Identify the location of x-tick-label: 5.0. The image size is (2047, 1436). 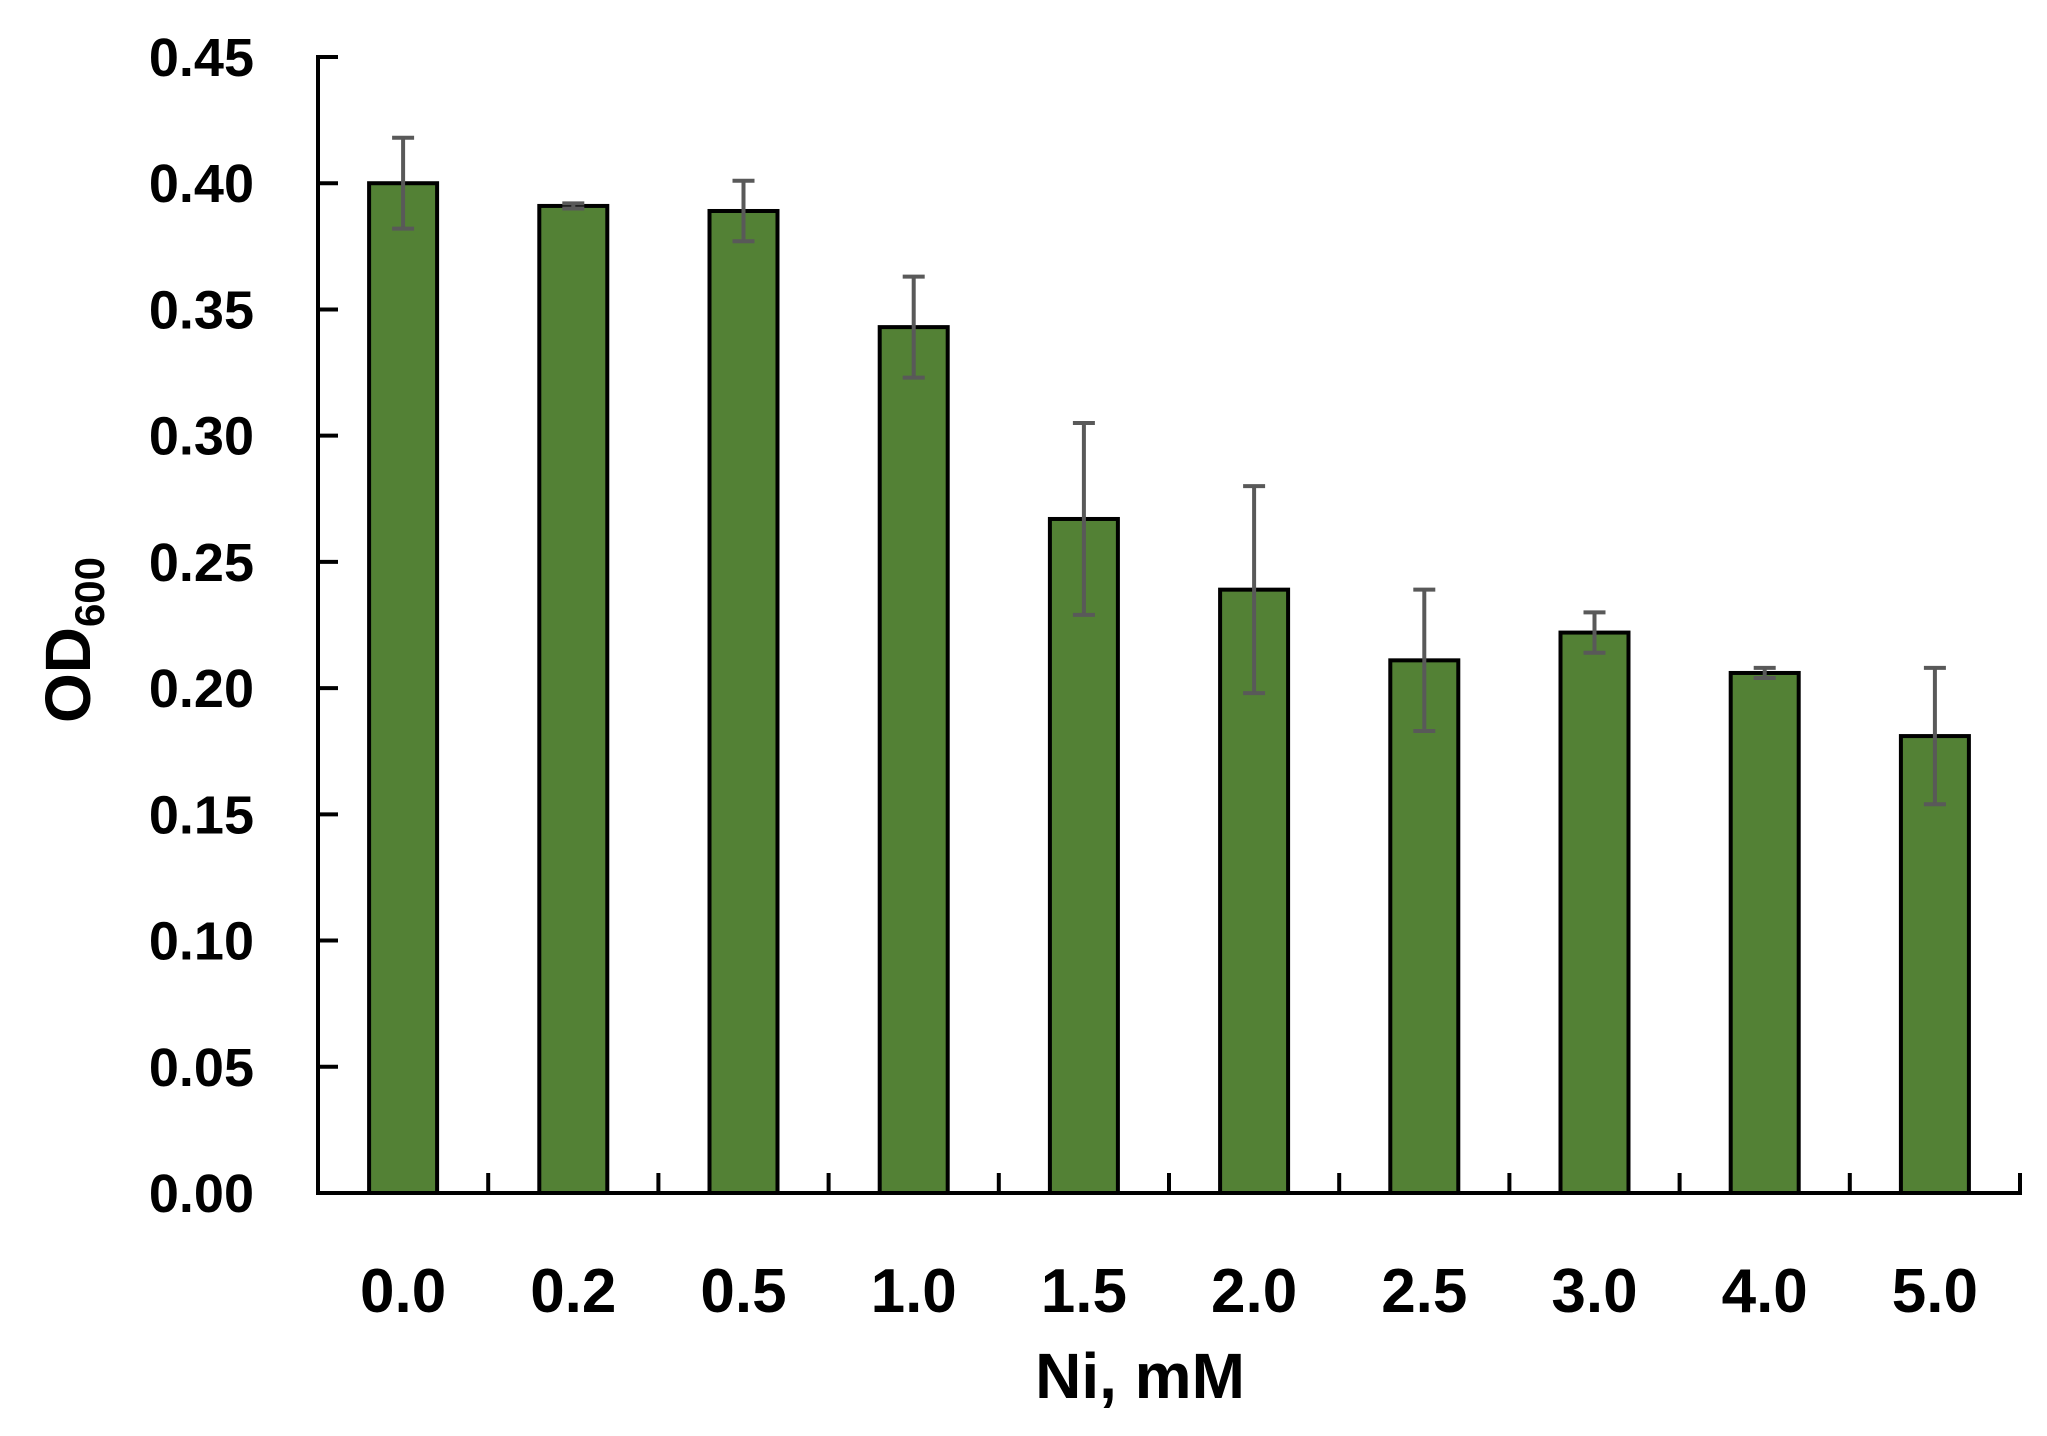
(1935, 1291).